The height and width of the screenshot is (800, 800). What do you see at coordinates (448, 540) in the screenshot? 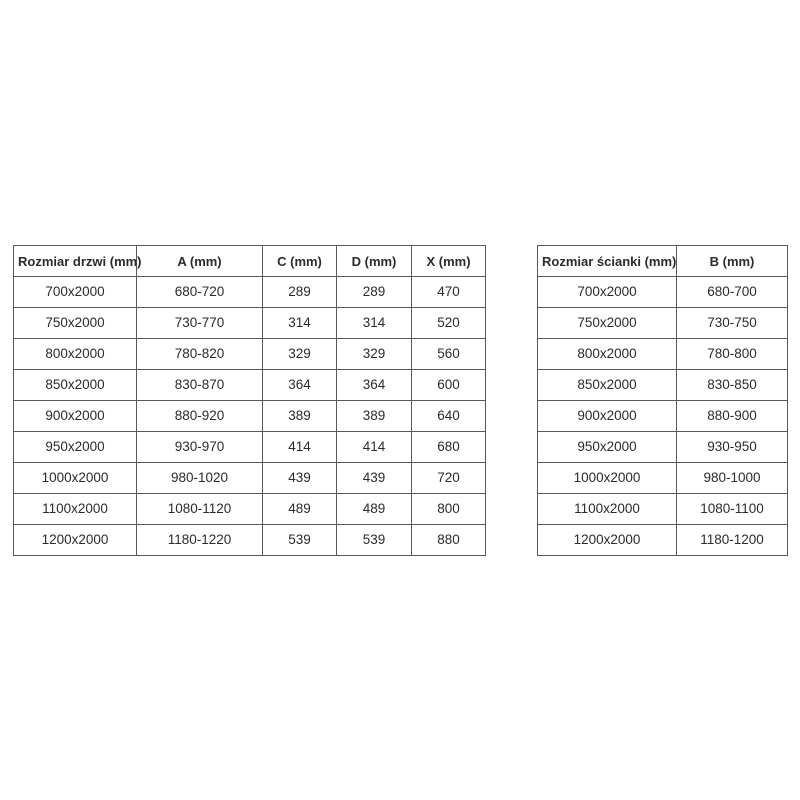
I see `cell-x: 880` at bounding box center [448, 540].